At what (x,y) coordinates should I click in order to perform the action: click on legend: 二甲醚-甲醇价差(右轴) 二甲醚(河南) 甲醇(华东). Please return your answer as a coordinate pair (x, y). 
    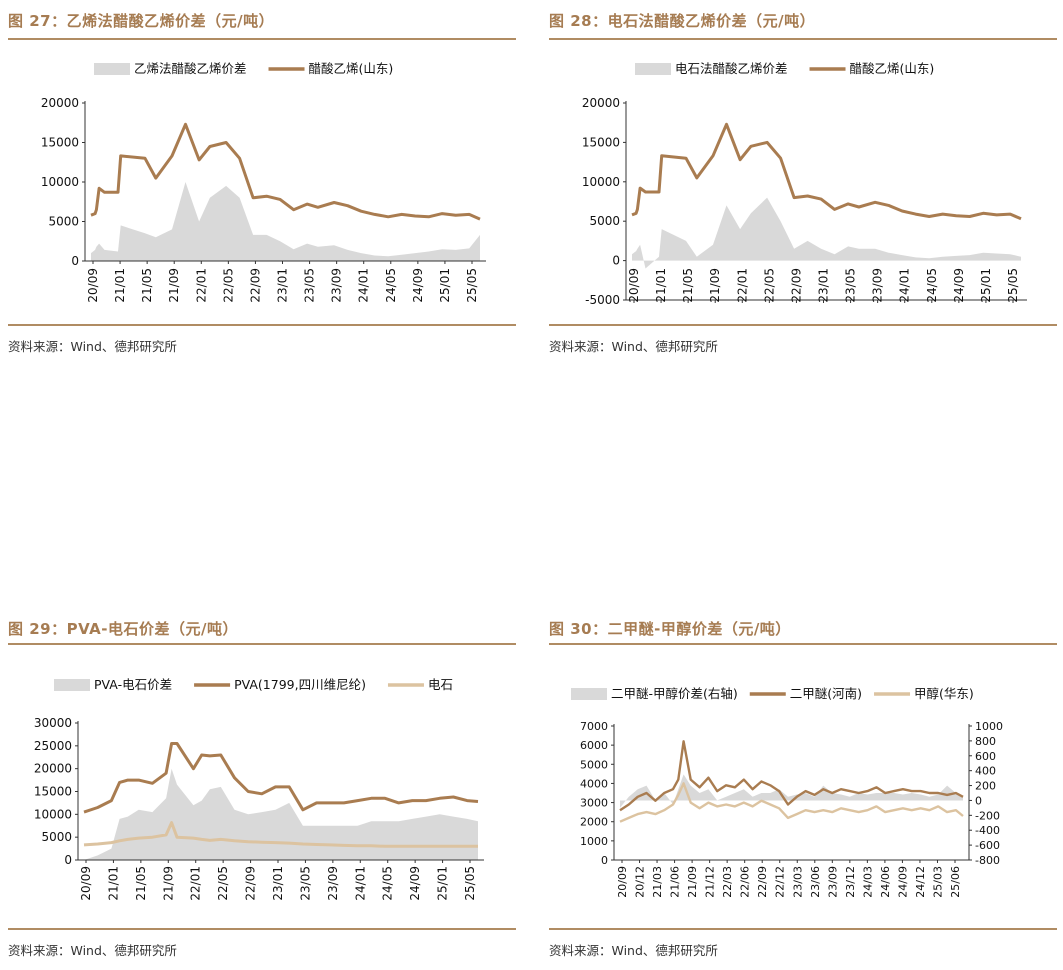
    Looking at the image, I should click on (772, 693).